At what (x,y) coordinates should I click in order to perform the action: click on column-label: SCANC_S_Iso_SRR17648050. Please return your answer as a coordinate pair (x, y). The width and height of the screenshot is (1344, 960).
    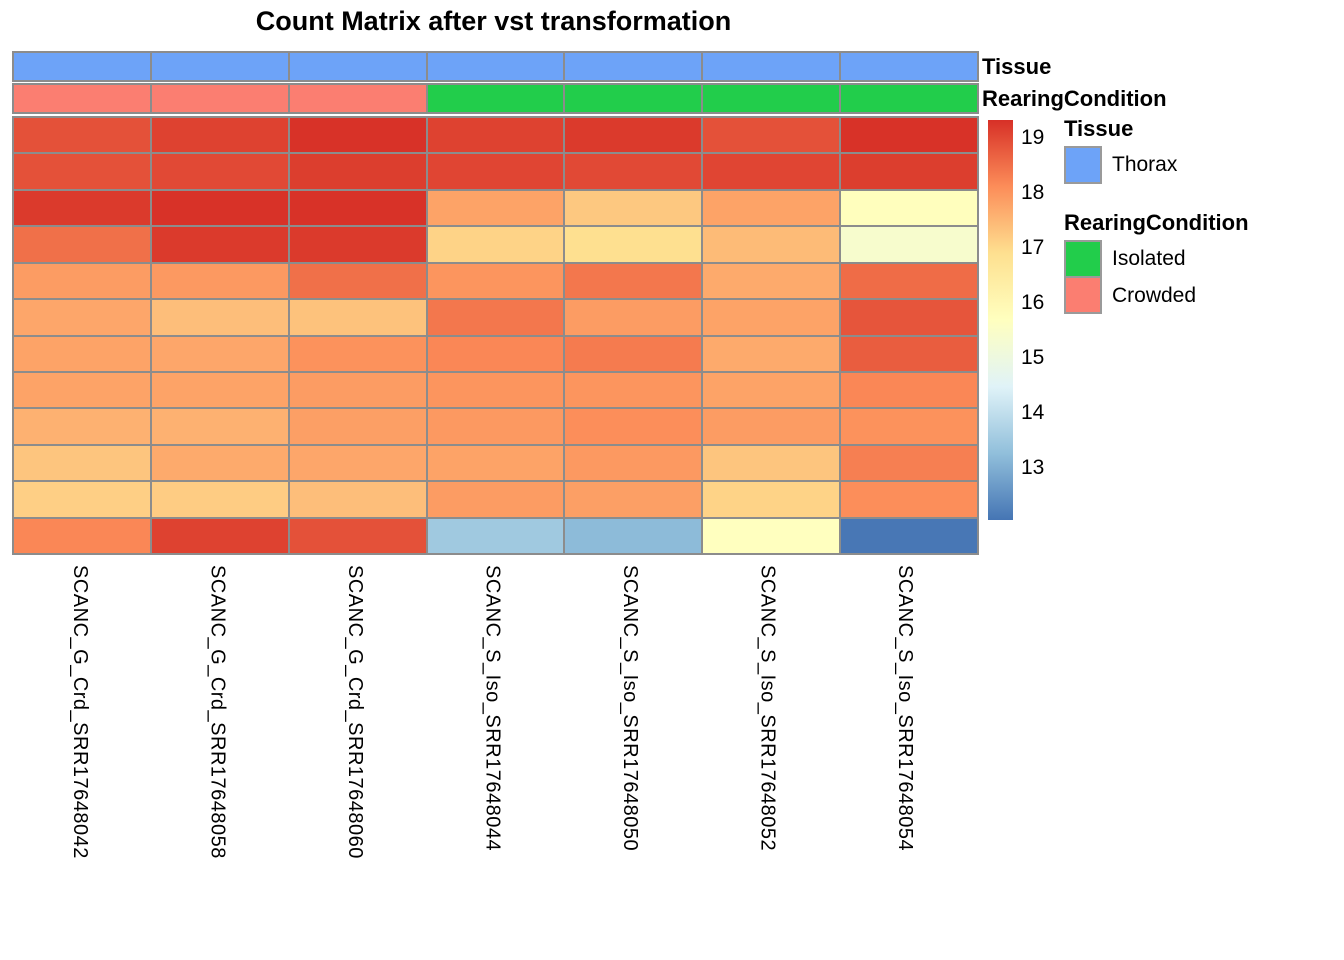
    Looking at the image, I should click on (630, 708).